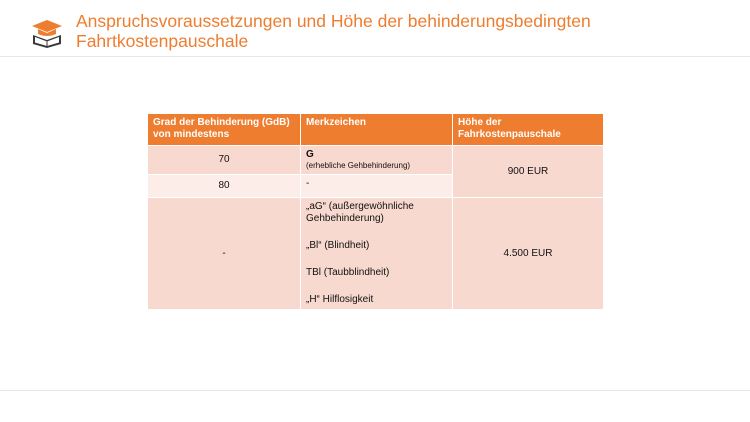  What do you see at coordinates (528, 129) in the screenshot?
I see `header-pauschale: Höhe der Fahrkostenpauschale` at bounding box center [528, 129].